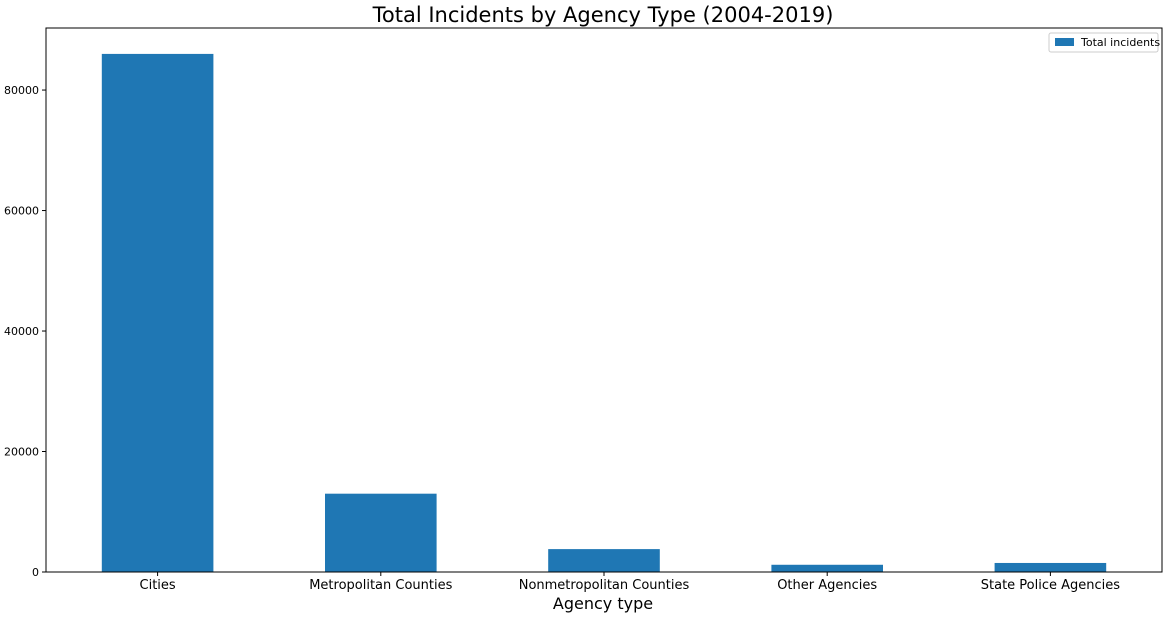 The width and height of the screenshot is (1168, 618). Describe the element at coordinates (157, 312) in the screenshot. I see `bar-cities` at that location.